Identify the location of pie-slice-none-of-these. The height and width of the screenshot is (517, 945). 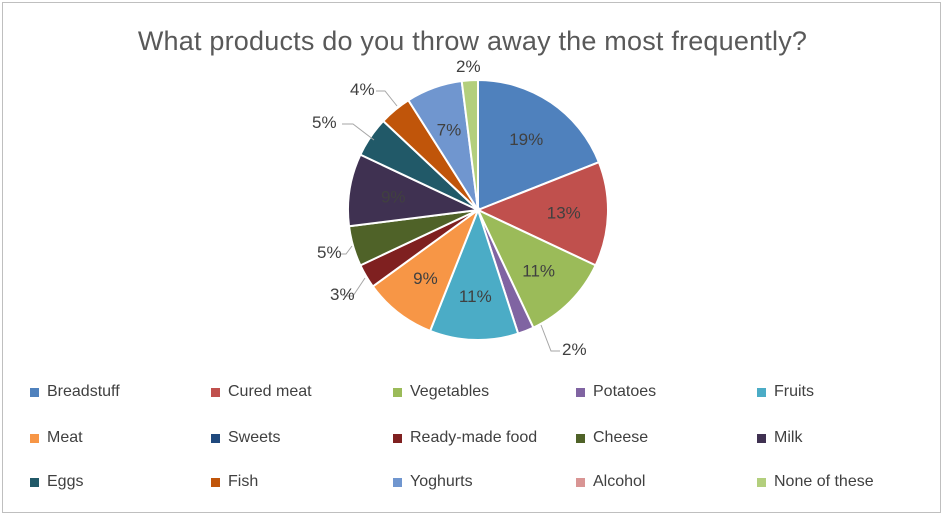
(469, 144).